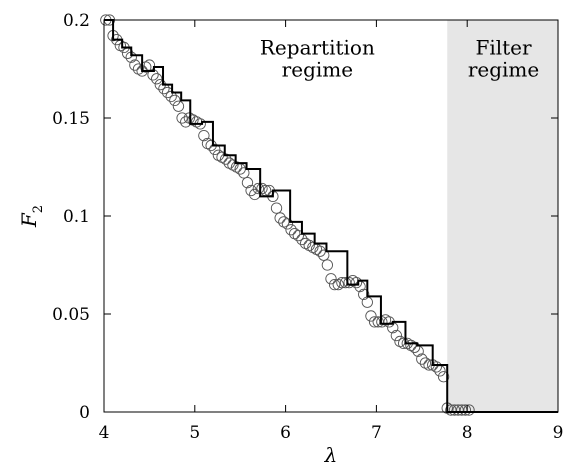 The width and height of the screenshot is (576, 470). Describe the element at coordinates (38, 209) in the screenshot. I see `y-axis-label-subscript: 2` at that location.